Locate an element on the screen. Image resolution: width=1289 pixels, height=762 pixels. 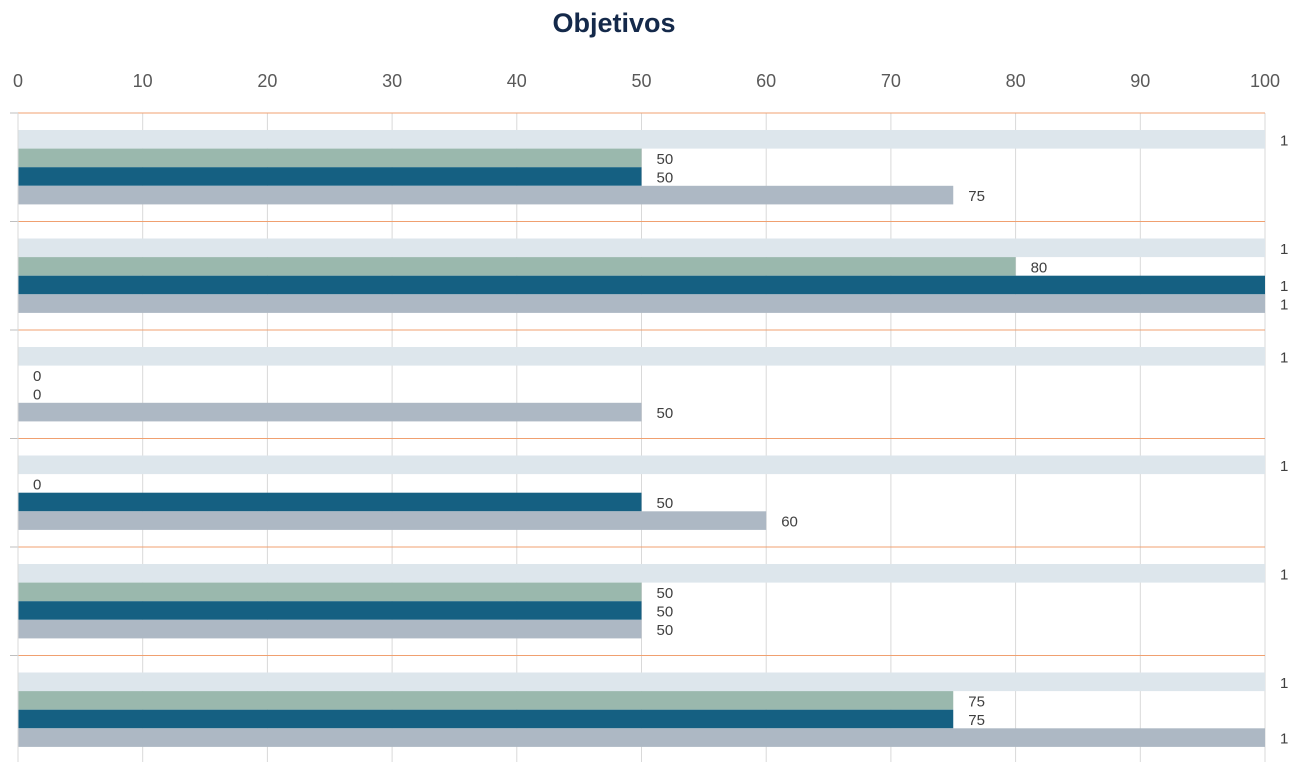
x-tick-label: 0 is located at coordinates (18, 81).